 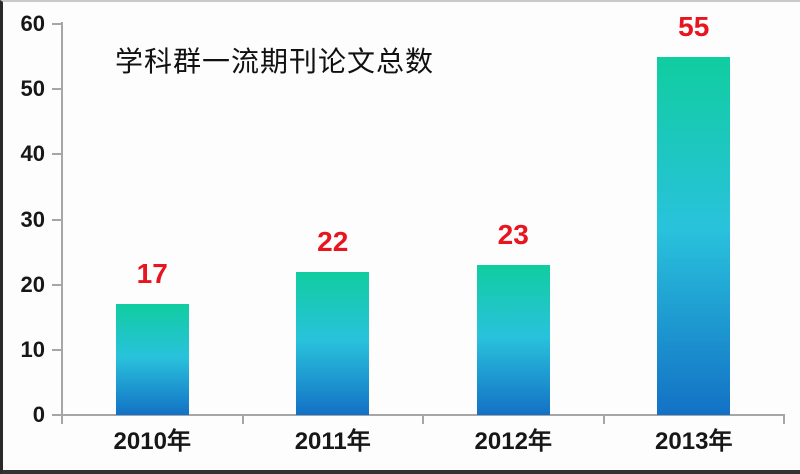 I want to click on y-axis, so click(x=62, y=219).